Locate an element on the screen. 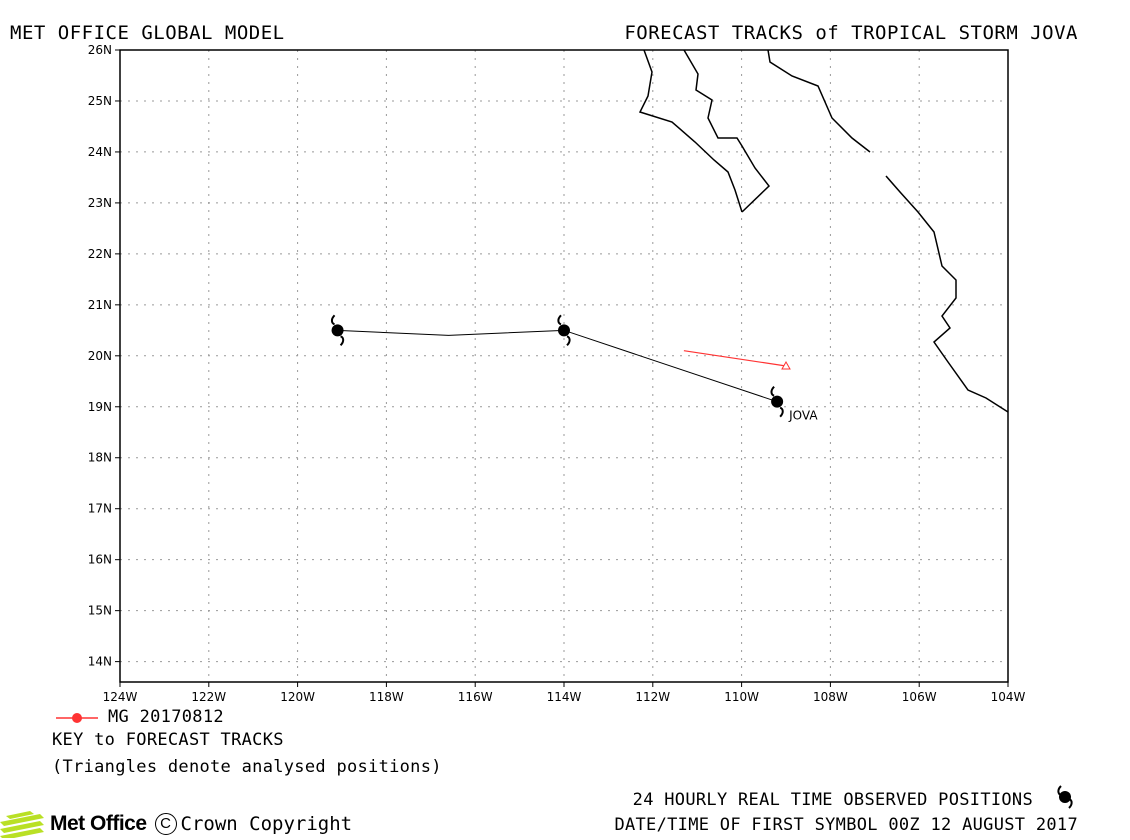  observed-positions-note: 24 HOURLY REAL TIME OBSERVED POSITIONS is located at coordinates (832, 800).